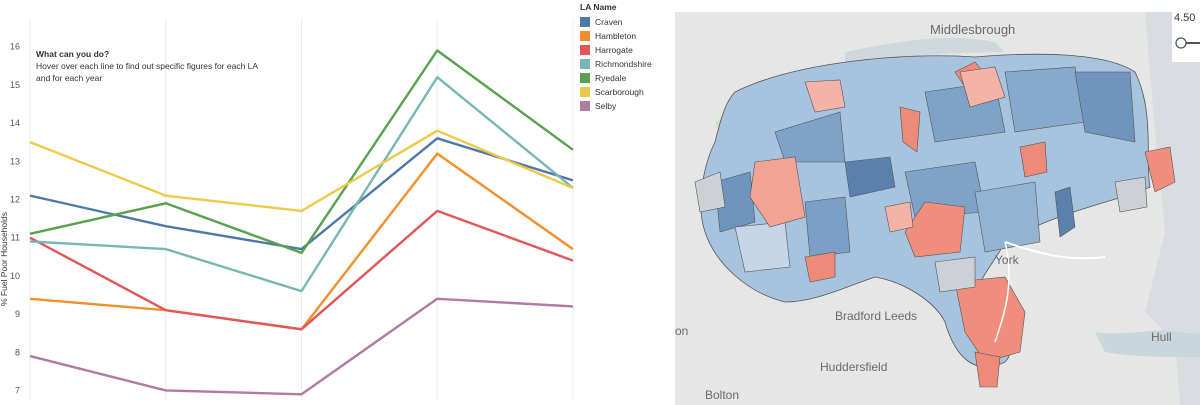  I want to click on y-axis-label: % Fuel Poor Households, so click(4, 259).